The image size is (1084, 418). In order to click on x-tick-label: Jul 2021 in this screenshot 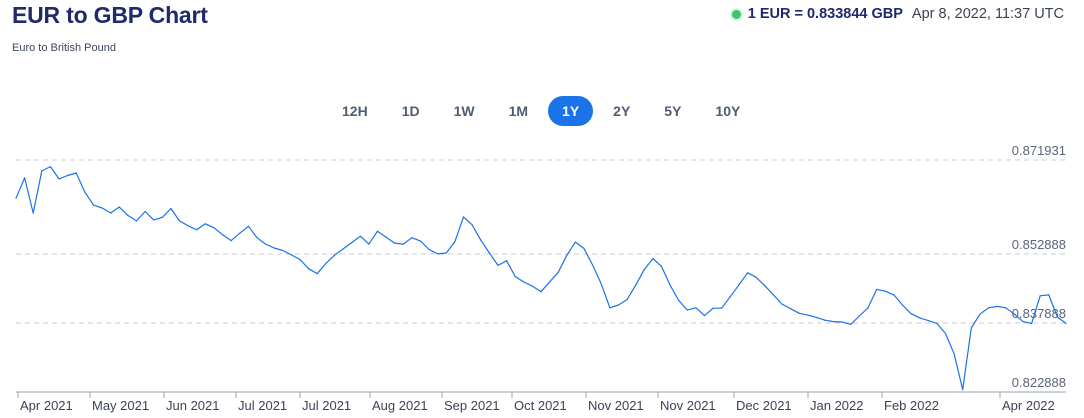, I will do `click(262, 405)`.